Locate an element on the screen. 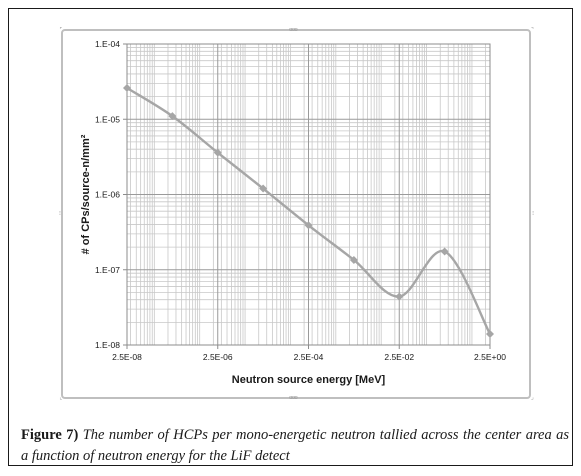 The image size is (581, 476). x-tick-label: 2.5E-06 is located at coordinates (218, 357).